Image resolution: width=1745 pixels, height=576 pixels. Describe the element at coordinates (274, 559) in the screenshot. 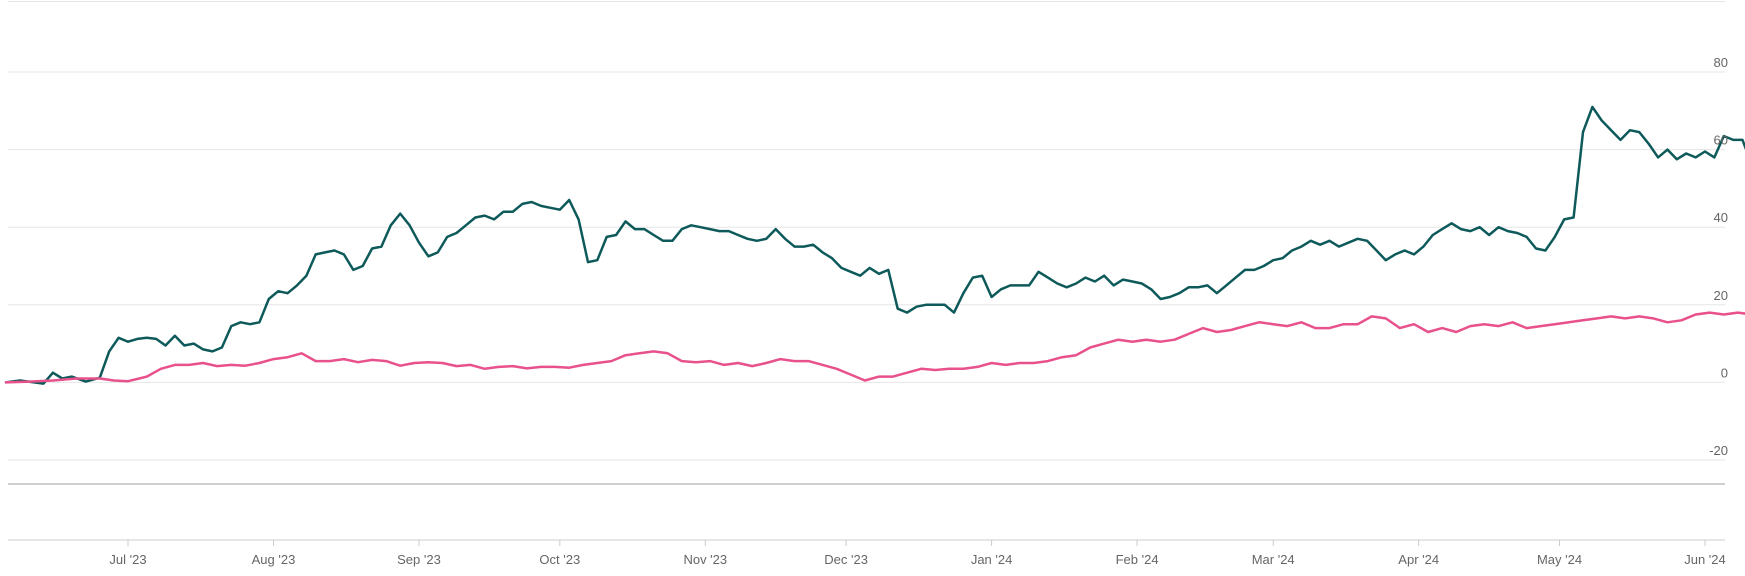

I see `x-tick-label: Aug '23` at that location.